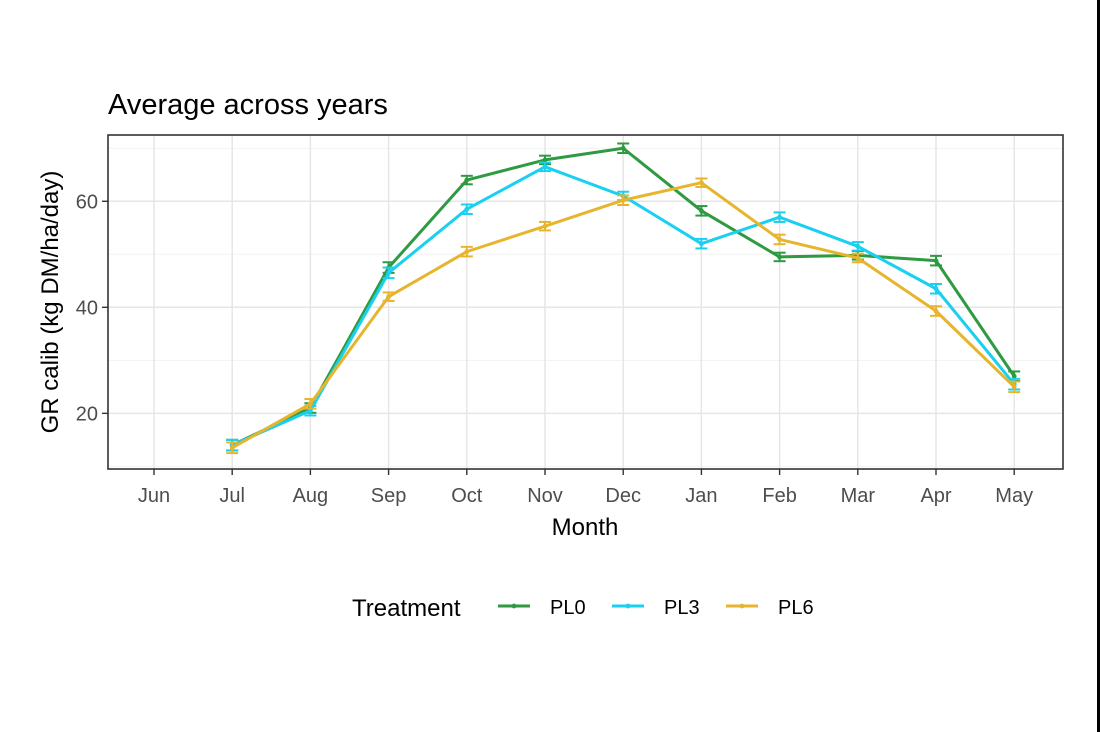  Describe the element at coordinates (87, 202) in the screenshot. I see `y-tick-label: 60` at that location.